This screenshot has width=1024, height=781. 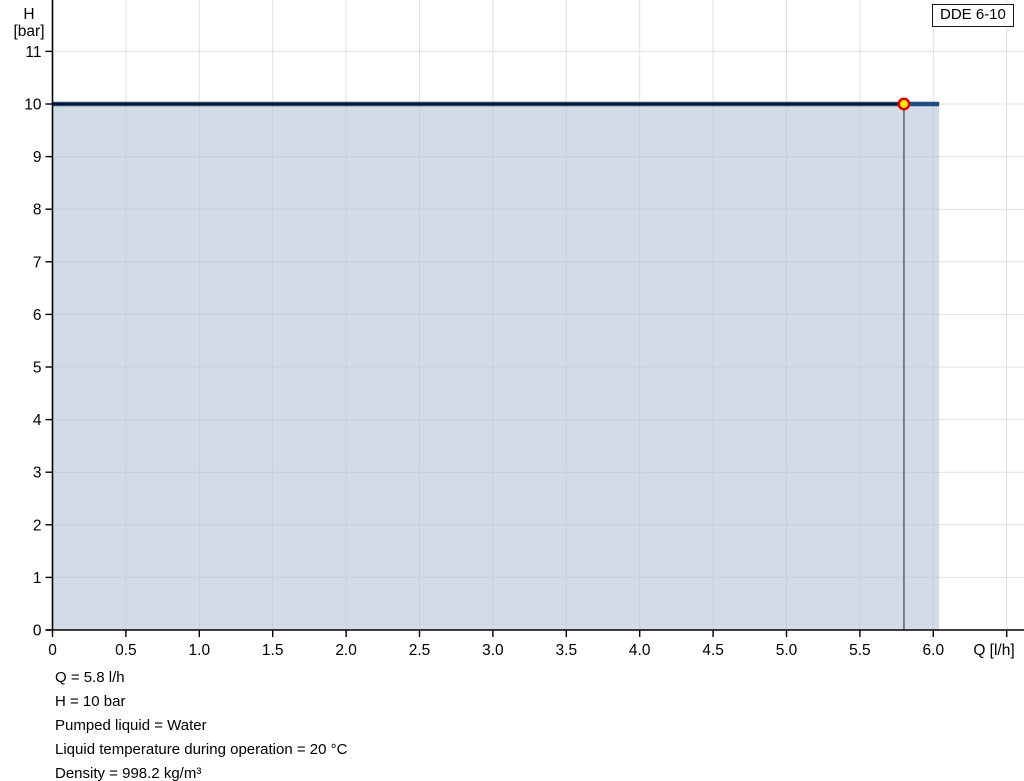 I want to click on x-tick-label: 0, so click(x=52, y=650).